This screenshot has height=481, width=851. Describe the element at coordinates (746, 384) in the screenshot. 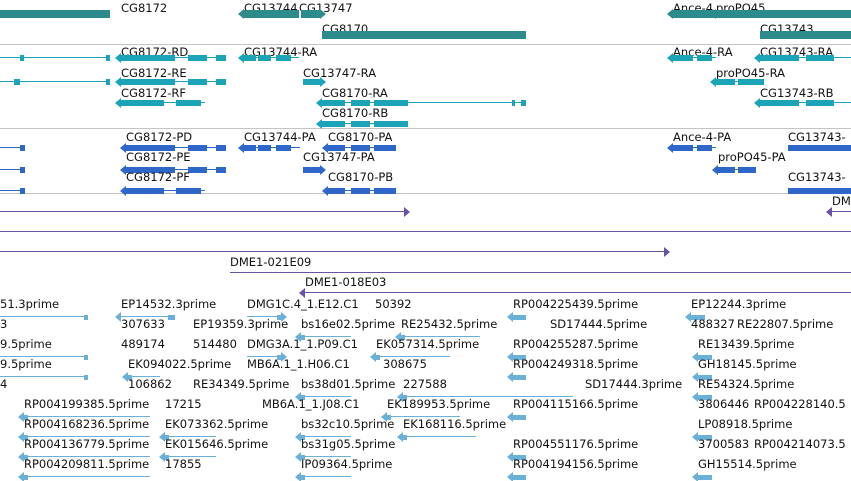

I see `feature-label: RE54324.5prime` at that location.